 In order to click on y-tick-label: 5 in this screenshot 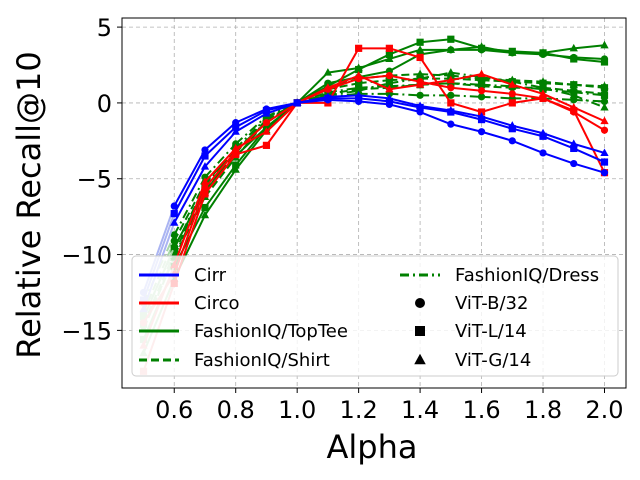, I will do `click(104, 28)`.